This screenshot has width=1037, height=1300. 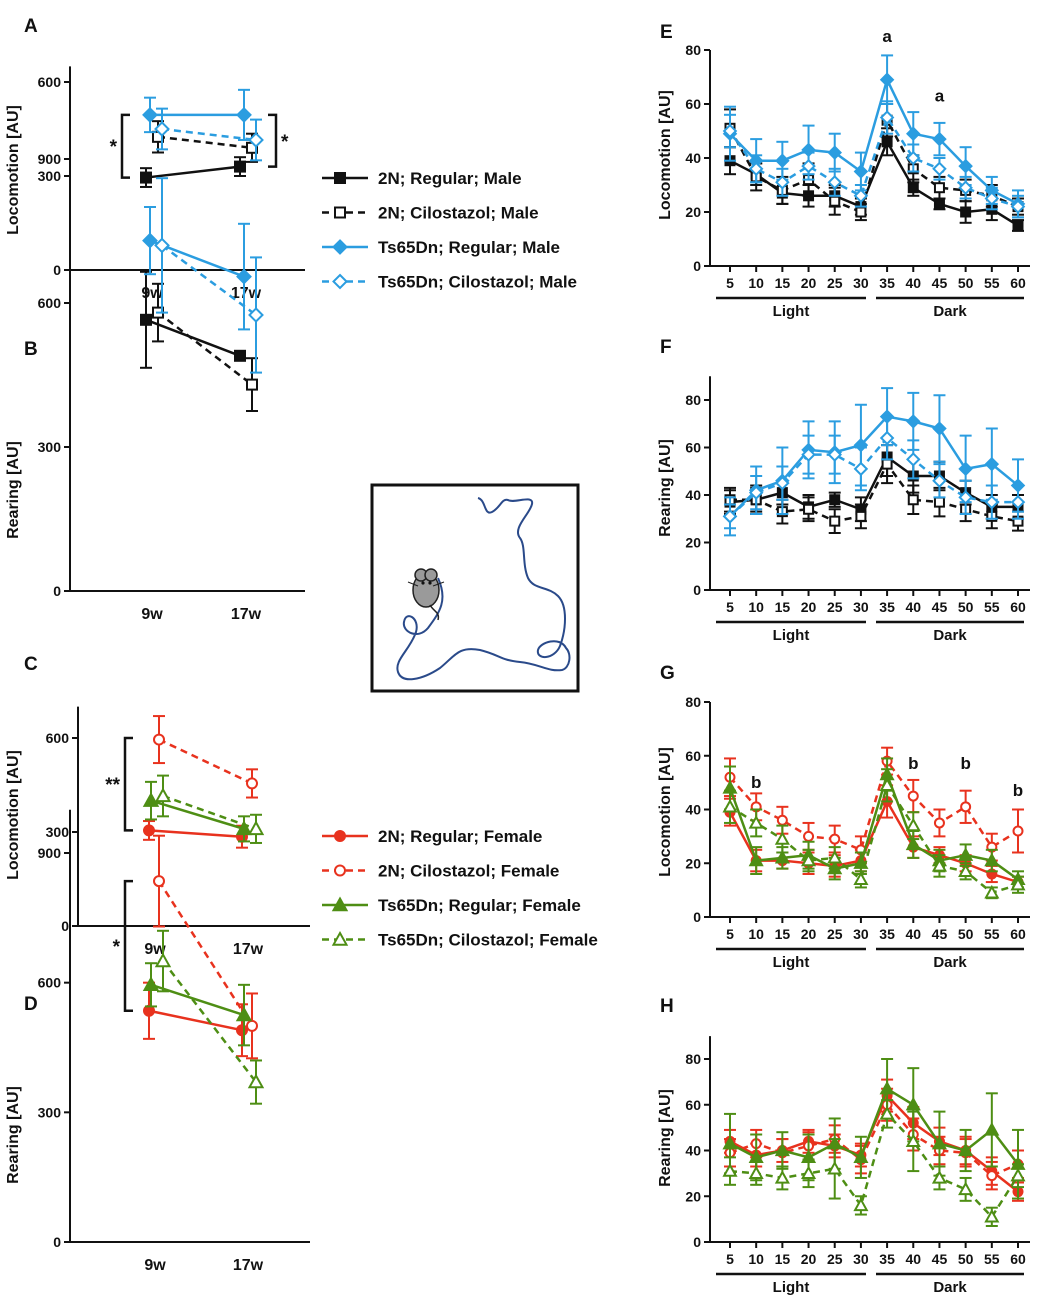 I want to click on legend-label: Ts65Dn; Cilostazol; Male, so click(x=477, y=282).